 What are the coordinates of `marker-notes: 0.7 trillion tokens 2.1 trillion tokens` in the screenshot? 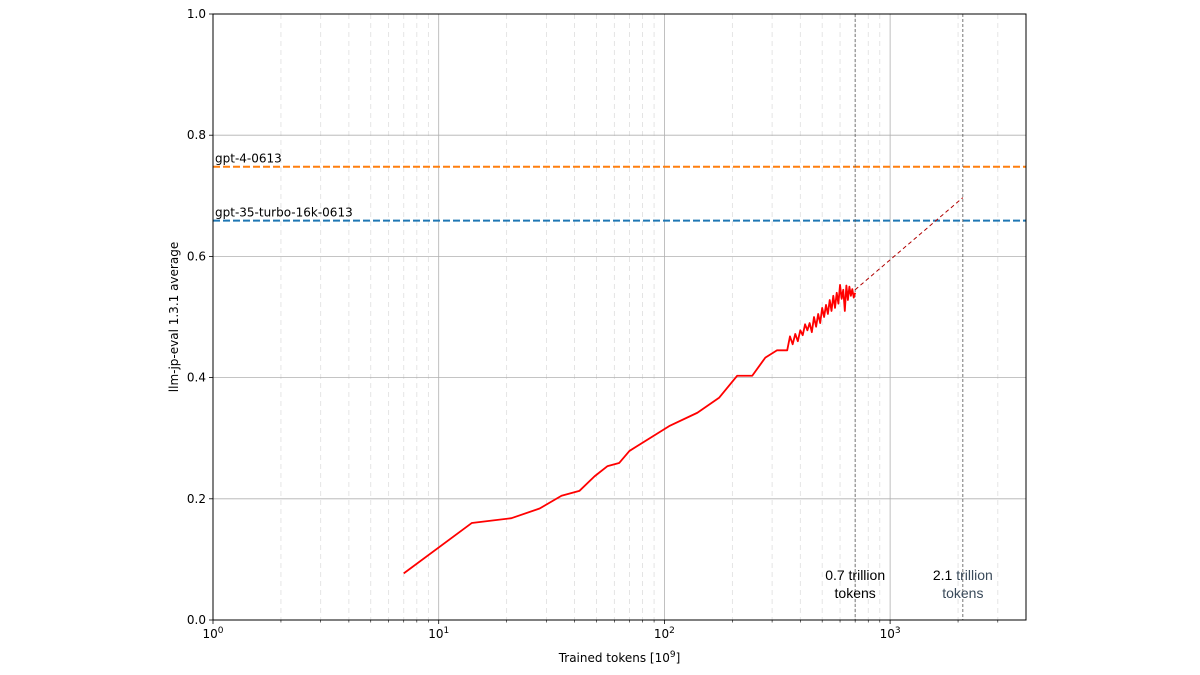 It's located at (909, 584).